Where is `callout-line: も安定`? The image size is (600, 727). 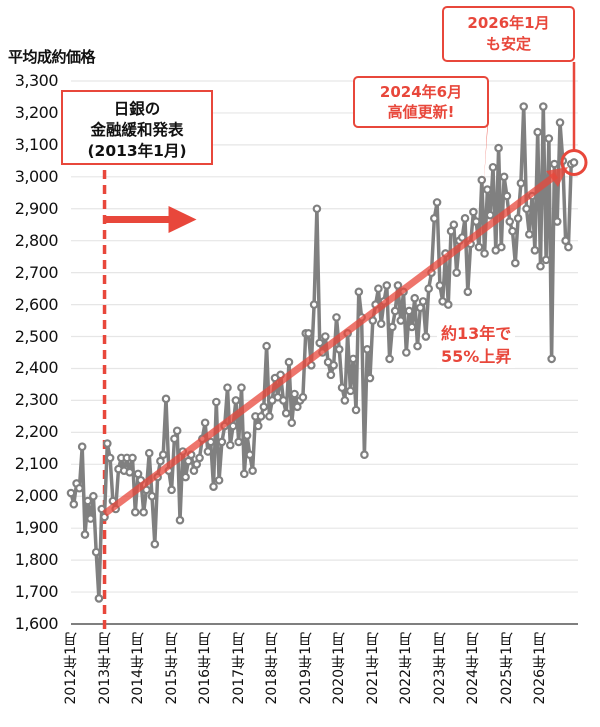 callout-line: も安定 is located at coordinates (508, 44).